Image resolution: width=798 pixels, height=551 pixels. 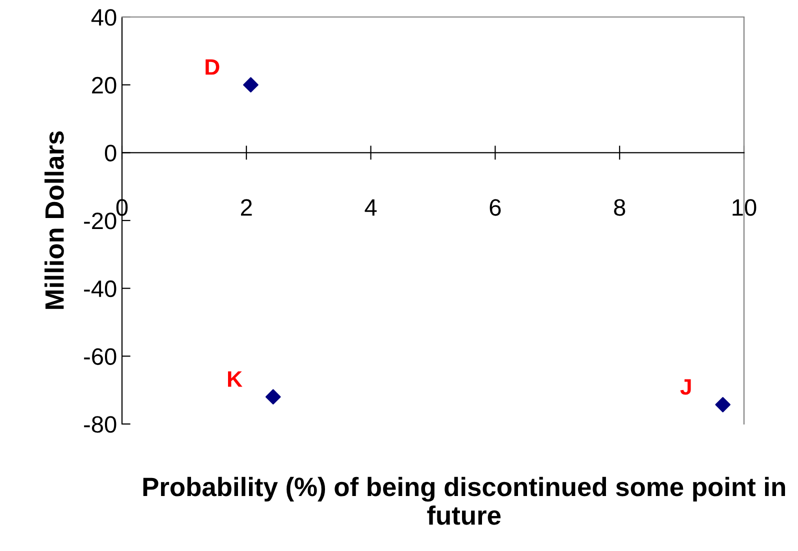 What do you see at coordinates (464, 500) in the screenshot?
I see `x-axis-title: Probability (%) of being discontinued some point in future` at bounding box center [464, 500].